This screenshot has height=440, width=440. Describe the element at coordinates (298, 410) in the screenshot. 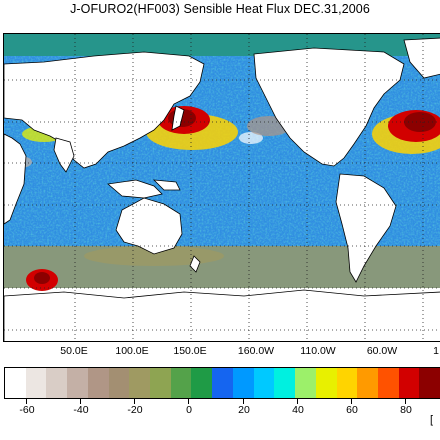

I see `colorbar-label: 40` at that location.